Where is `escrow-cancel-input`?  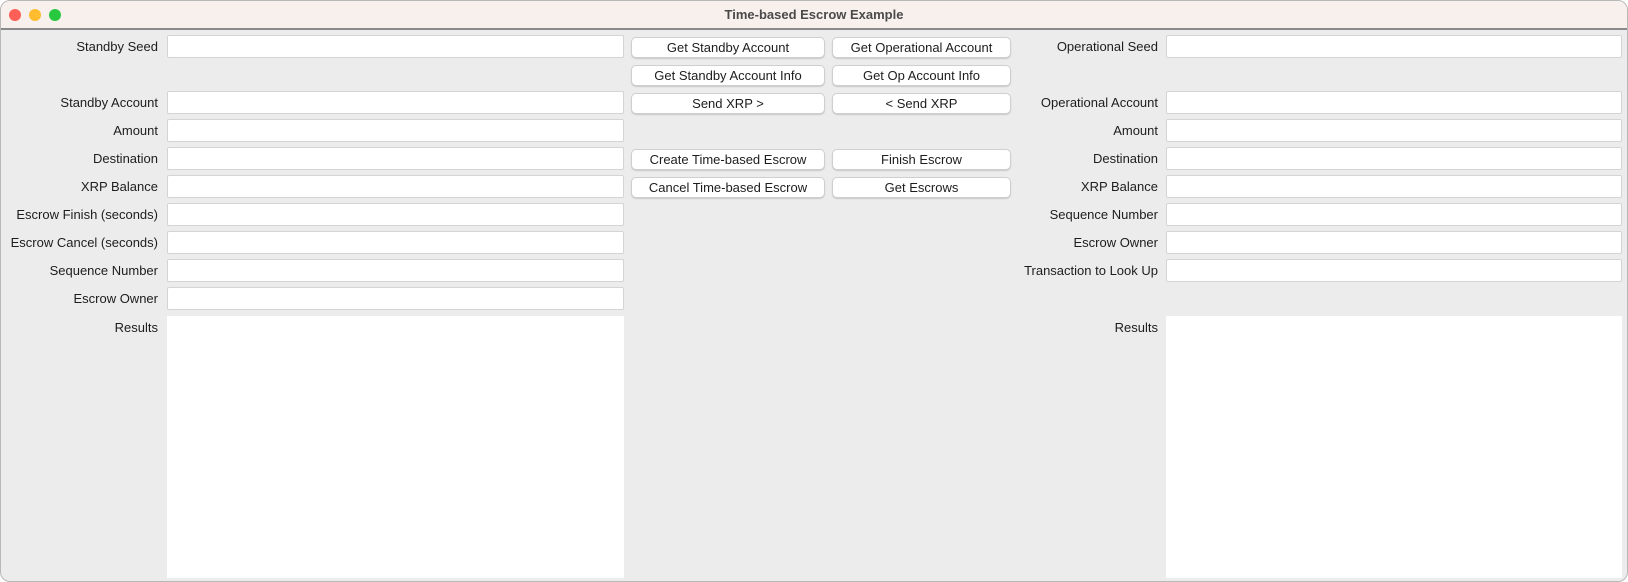 escrow-cancel-input is located at coordinates (395, 242).